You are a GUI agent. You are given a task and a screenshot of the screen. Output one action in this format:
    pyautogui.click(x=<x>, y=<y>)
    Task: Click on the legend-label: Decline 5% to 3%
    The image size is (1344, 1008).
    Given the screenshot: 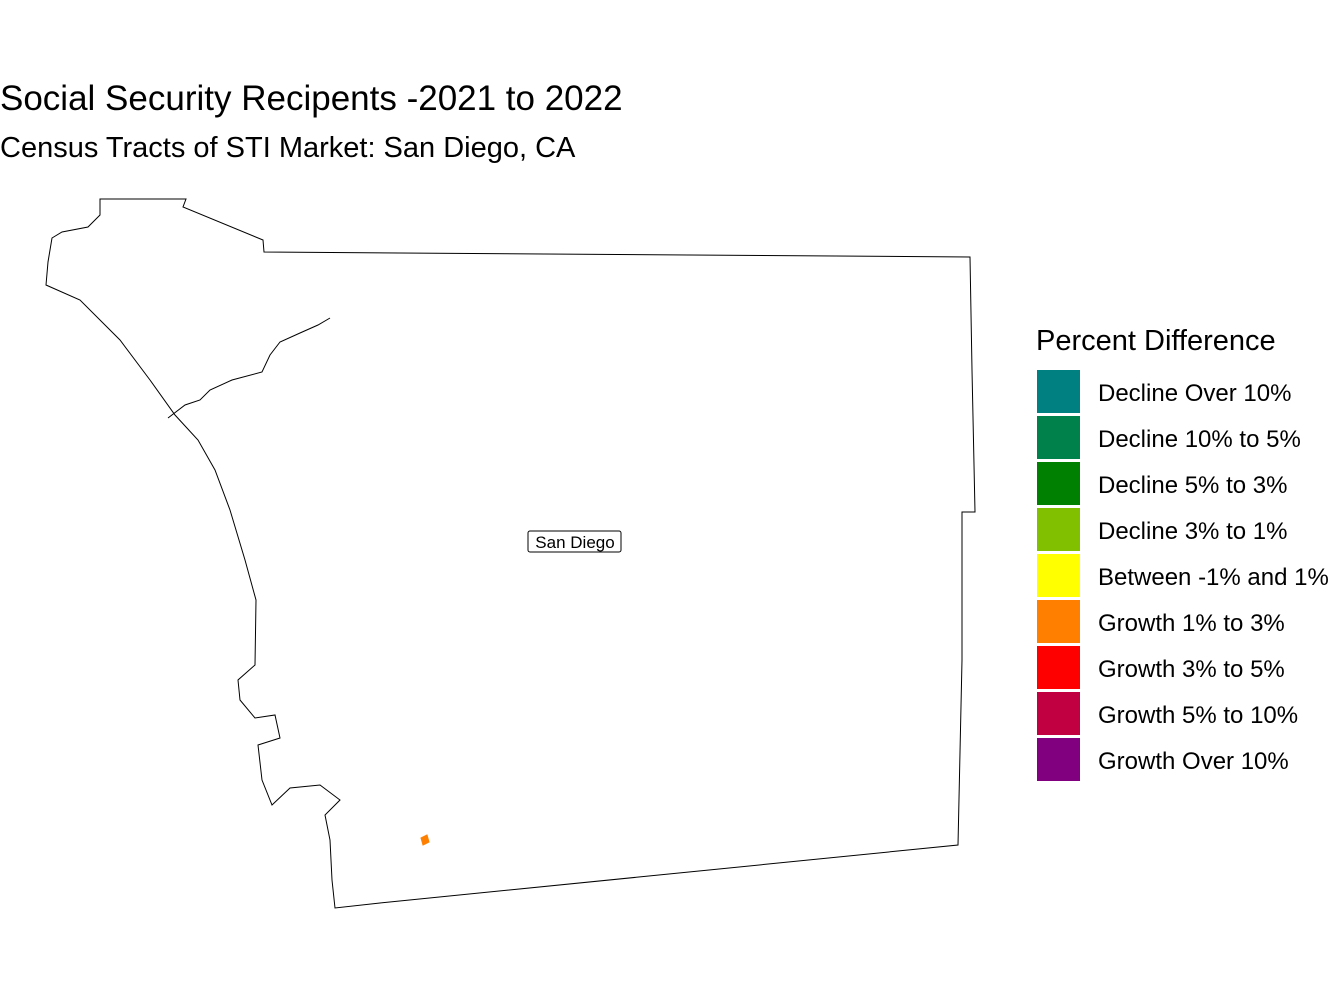 What is the action you would take?
    pyautogui.click(x=1192, y=485)
    